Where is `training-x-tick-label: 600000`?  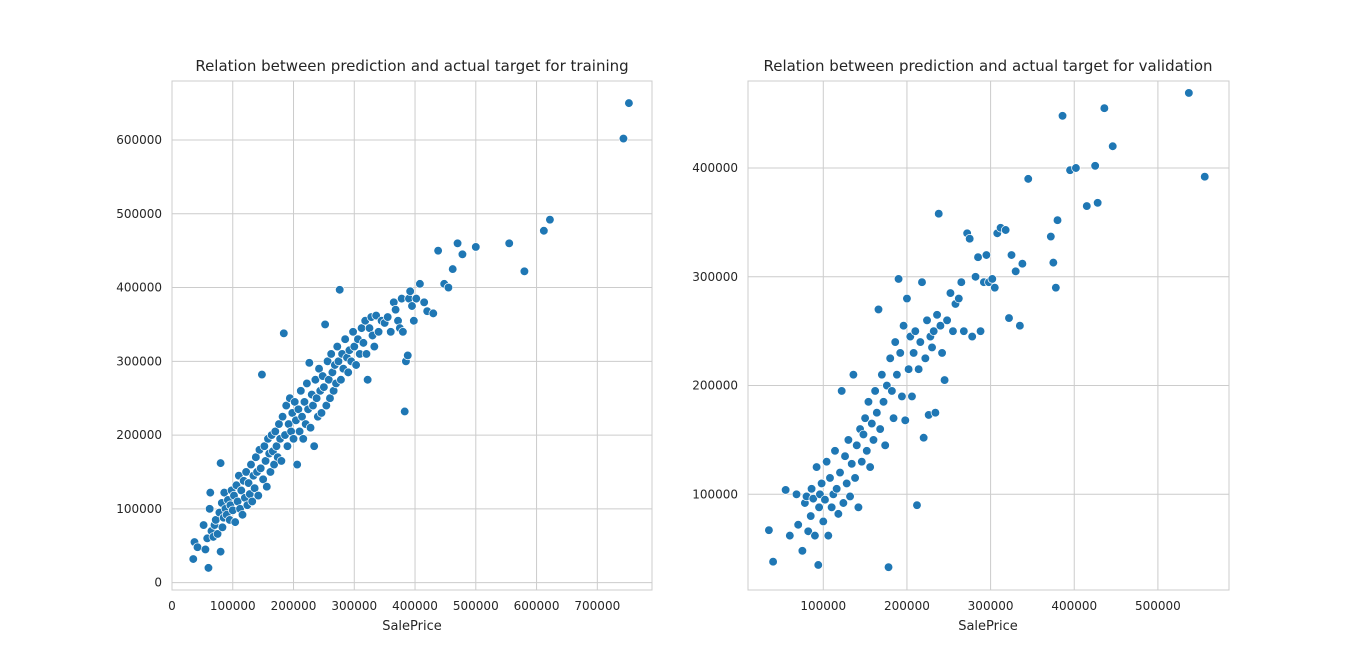
training-x-tick-label: 600000 is located at coordinates (537, 606).